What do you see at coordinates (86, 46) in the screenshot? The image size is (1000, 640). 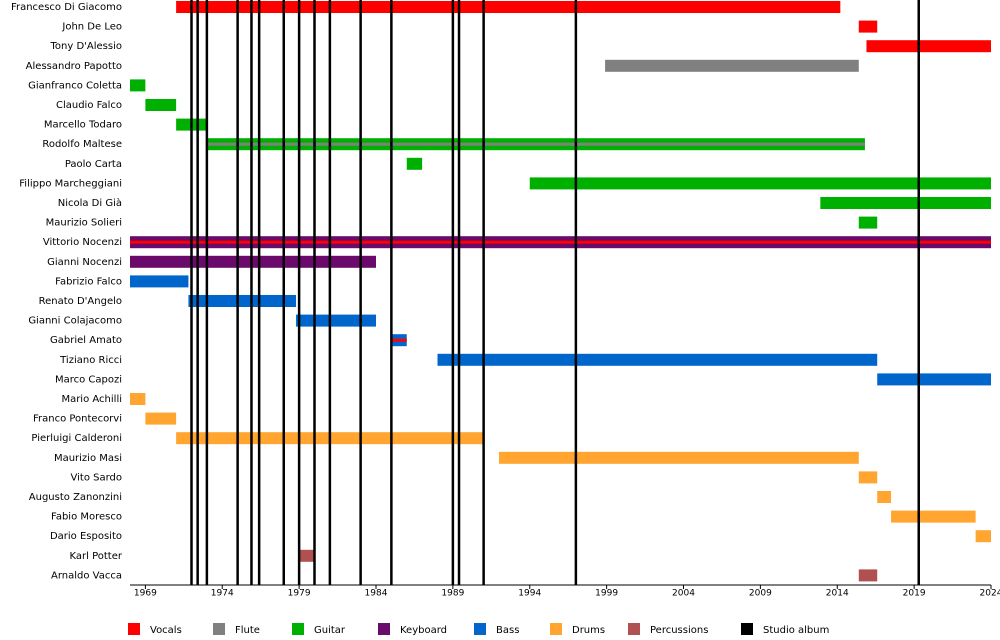 I see `member-label: Tony D'Alessio` at bounding box center [86, 46].